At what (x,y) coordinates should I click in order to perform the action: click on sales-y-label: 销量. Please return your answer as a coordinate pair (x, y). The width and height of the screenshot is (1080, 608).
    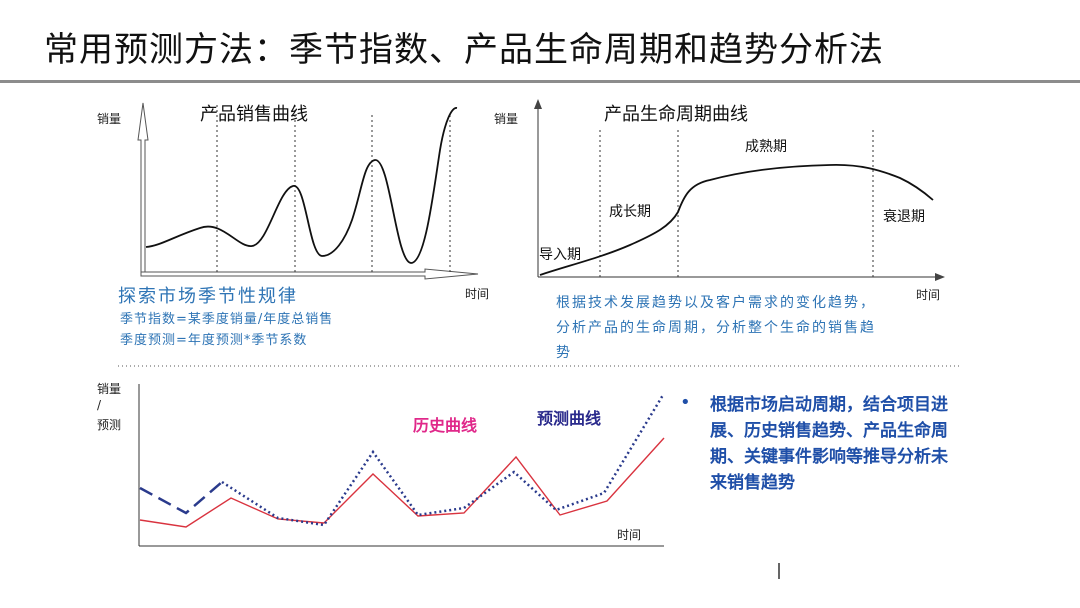
    Looking at the image, I should click on (109, 119).